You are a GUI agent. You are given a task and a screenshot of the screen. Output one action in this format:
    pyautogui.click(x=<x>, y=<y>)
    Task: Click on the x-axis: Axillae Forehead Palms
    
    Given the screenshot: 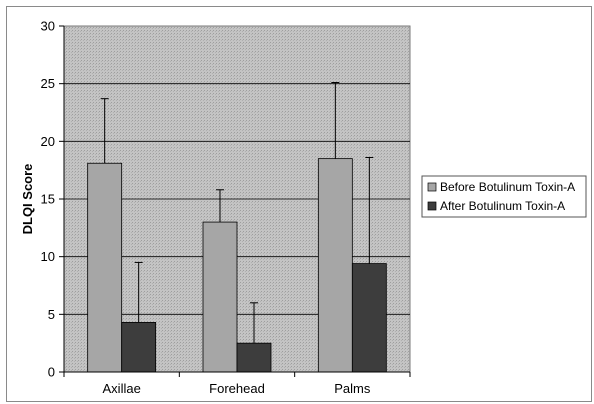 What is the action you would take?
    pyautogui.click(x=237, y=383)
    